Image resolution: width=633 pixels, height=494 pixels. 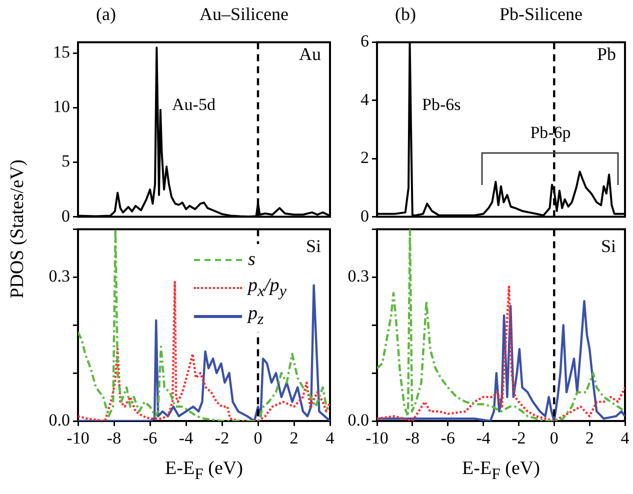 I want to click on annotation: Au, so click(x=310, y=54).